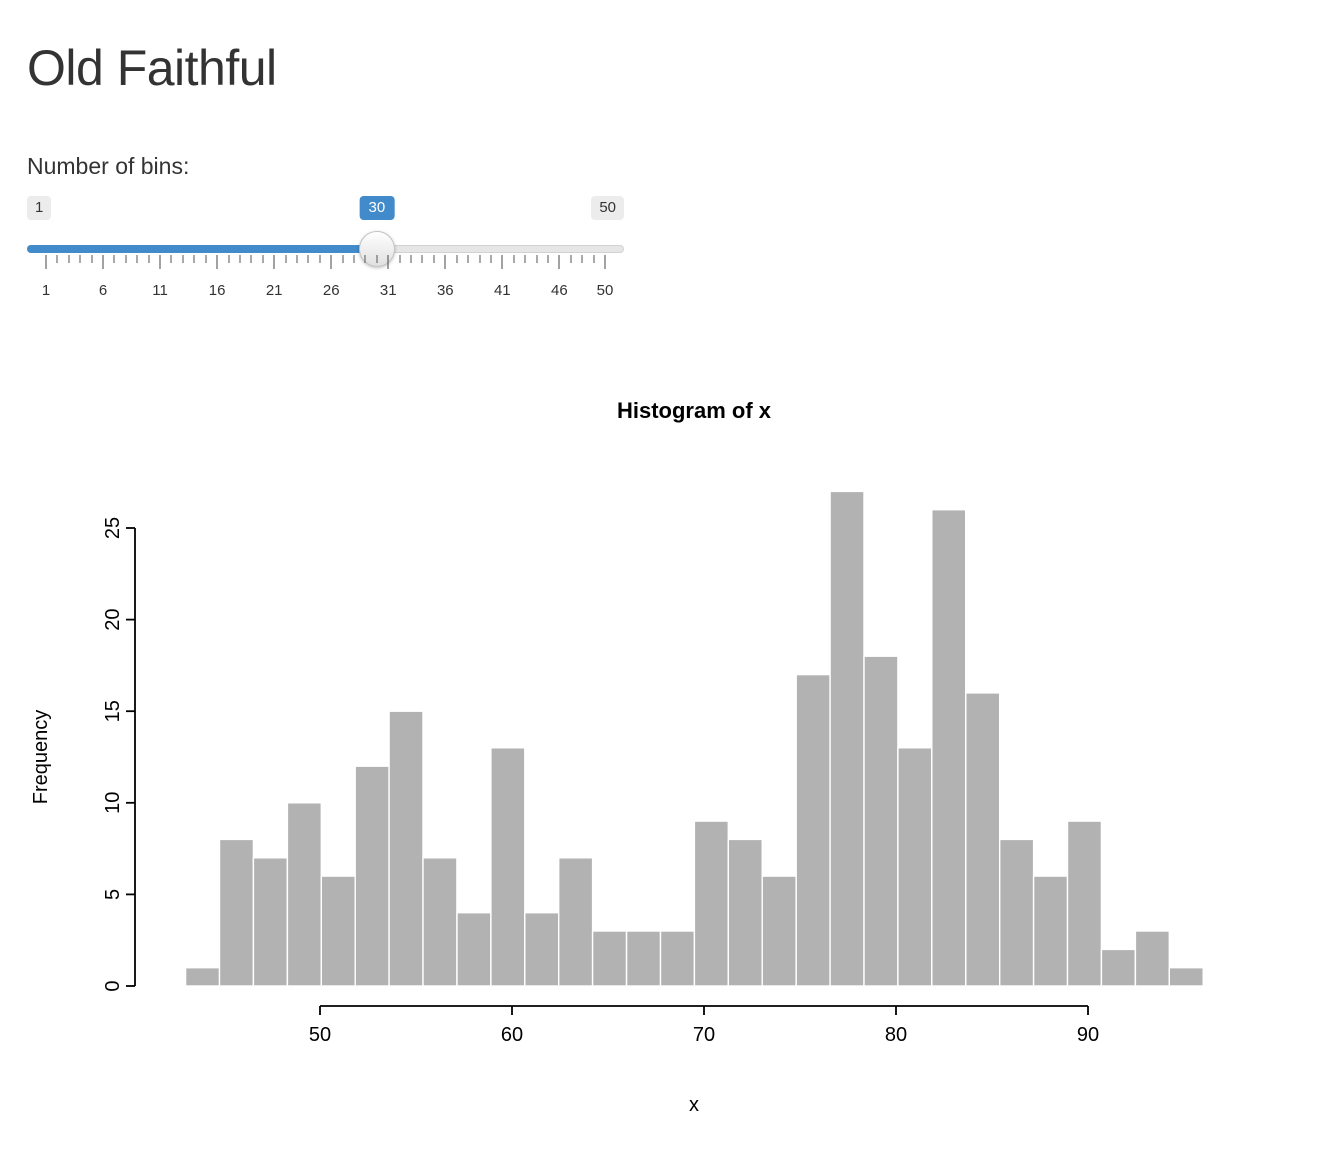 The height and width of the screenshot is (1150, 1326). I want to click on x-axis-tick-label: 90, so click(1088, 1035).